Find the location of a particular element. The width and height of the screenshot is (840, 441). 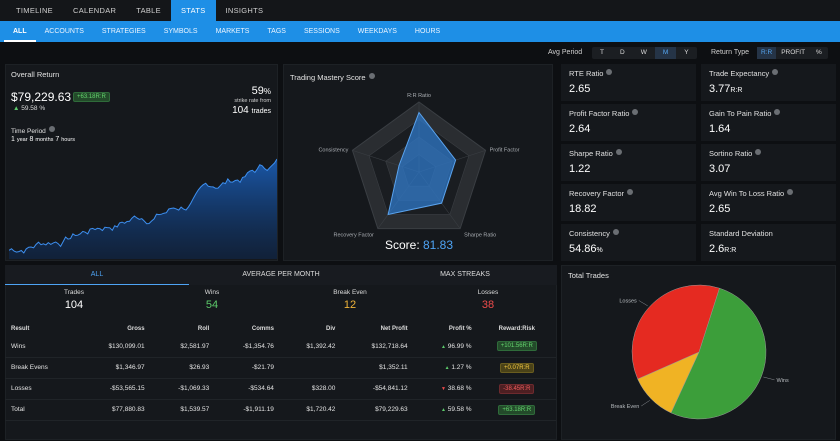

radar-axis-label: R:R Ratio is located at coordinates (419, 96).